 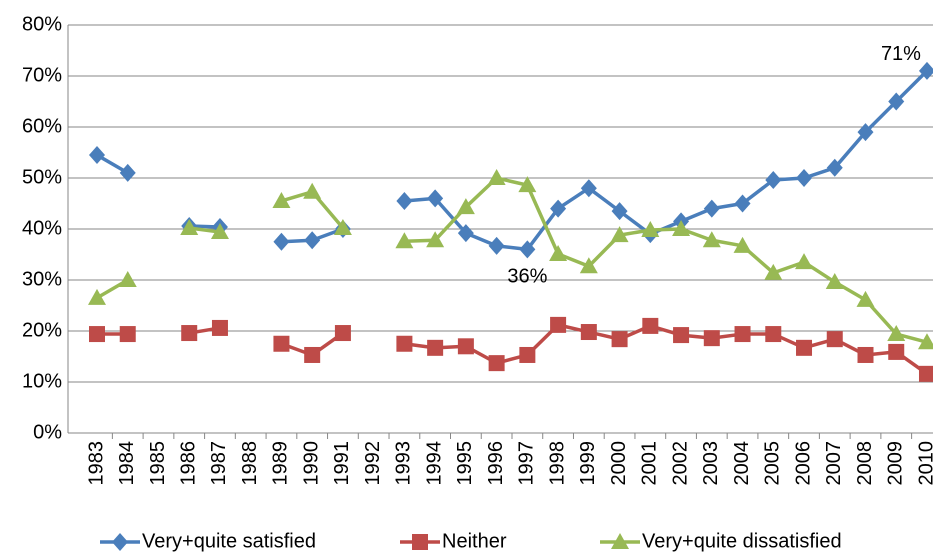 I want to click on x-tick-label: 2007, so click(x=834, y=463).